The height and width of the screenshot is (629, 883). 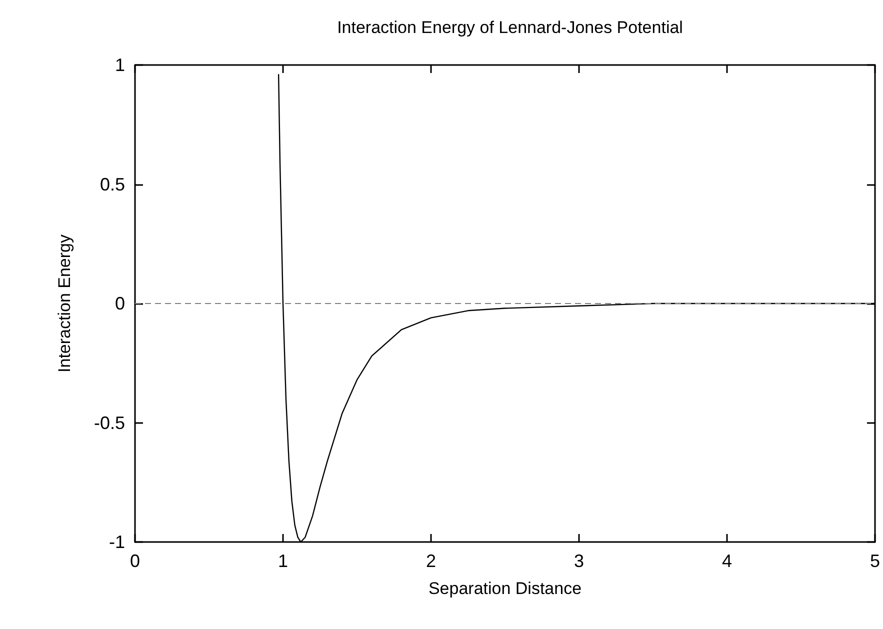 I want to click on x-tick-label: 4, so click(x=727, y=561).